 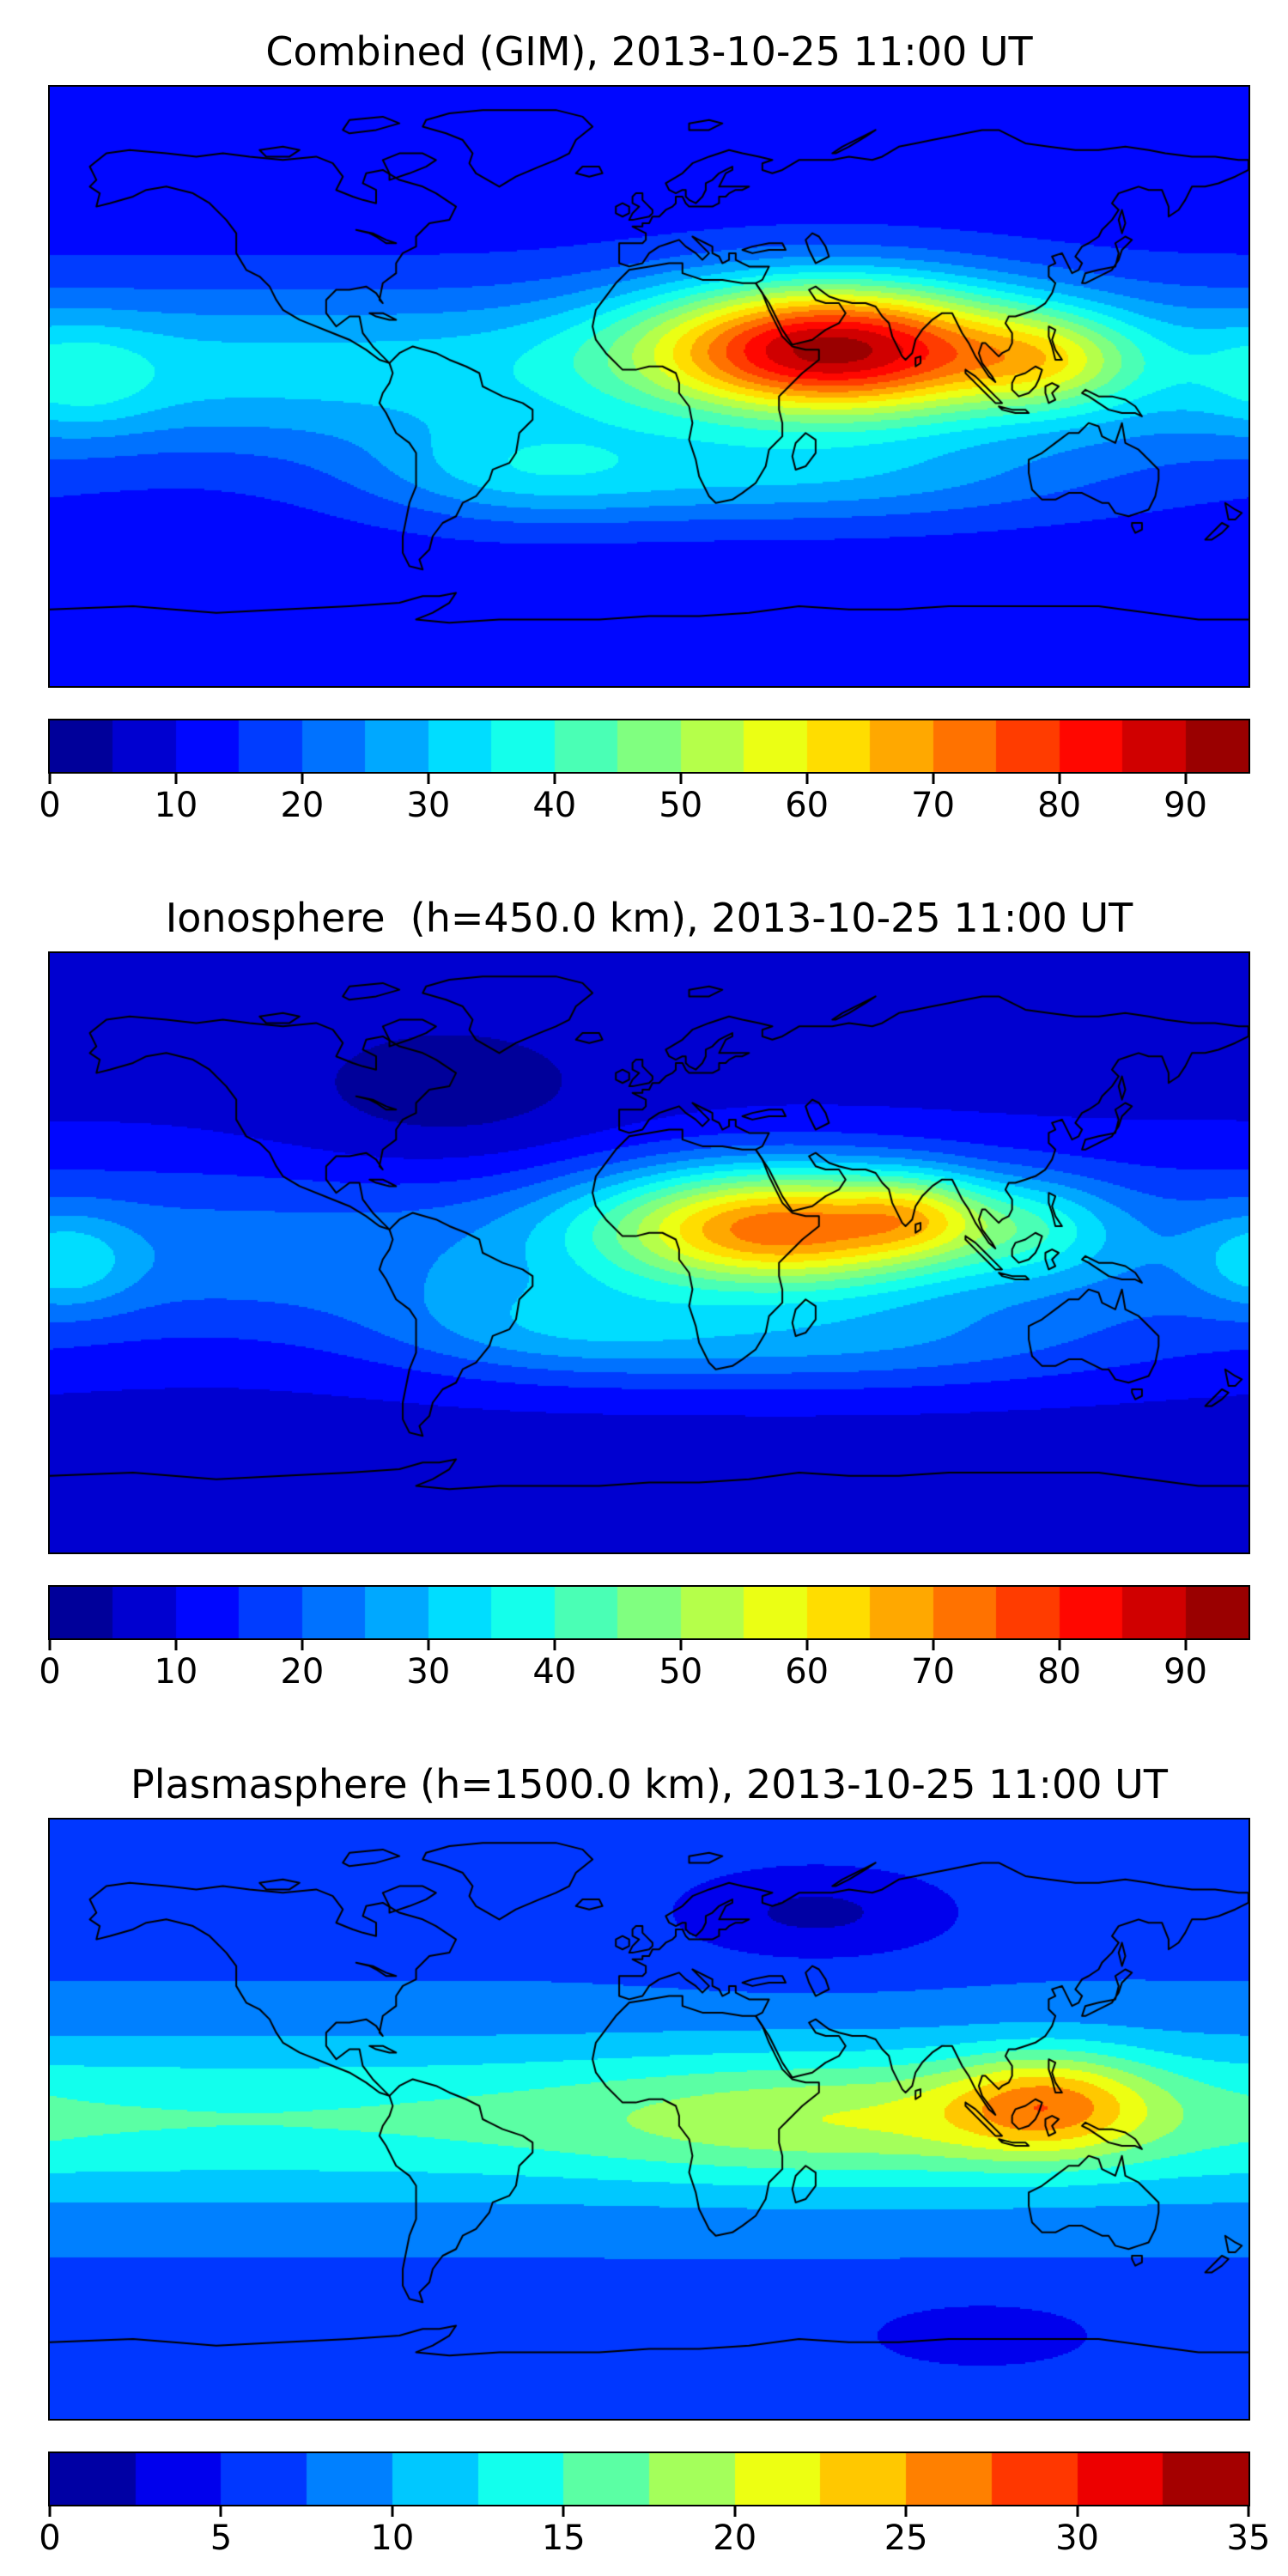 I want to click on panel-title: Combined (GIM), 2013-10-25 11:00 UT, so click(x=649, y=52).